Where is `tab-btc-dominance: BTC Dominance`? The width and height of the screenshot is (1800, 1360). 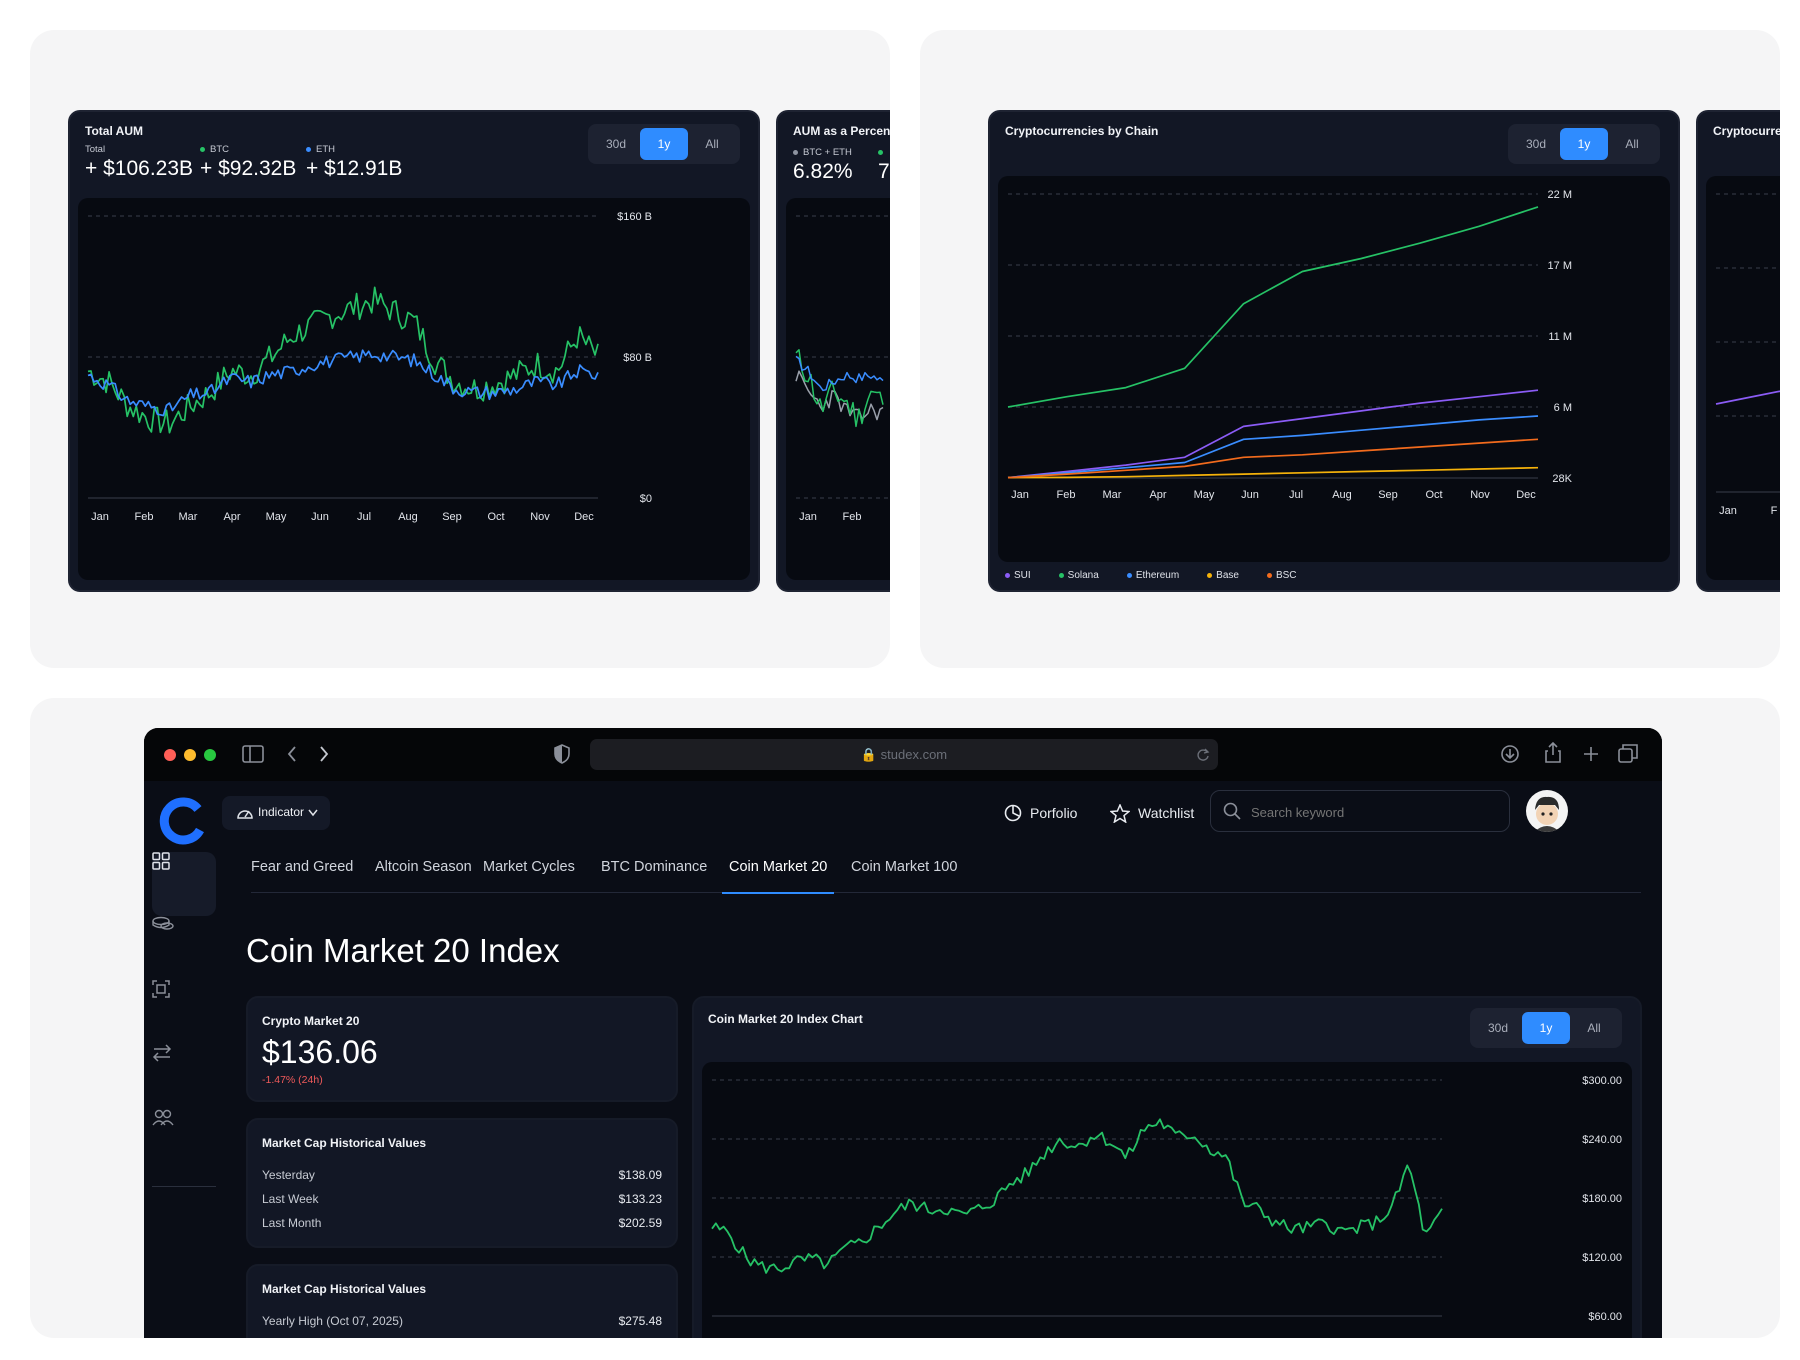
tab-btc-dominance: BTC Dominance is located at coordinates (654, 867).